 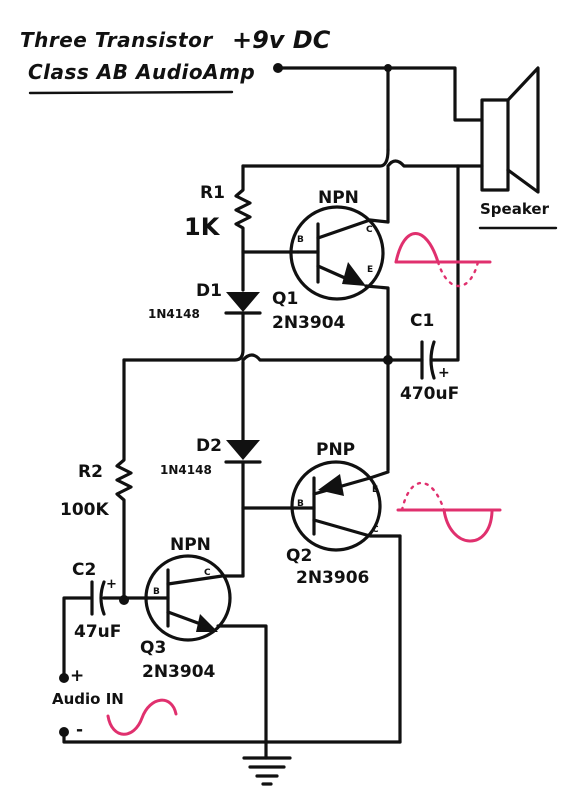 What do you see at coordinates (243, 303) in the screenshot?
I see `d1-diode-symbol` at bounding box center [243, 303].